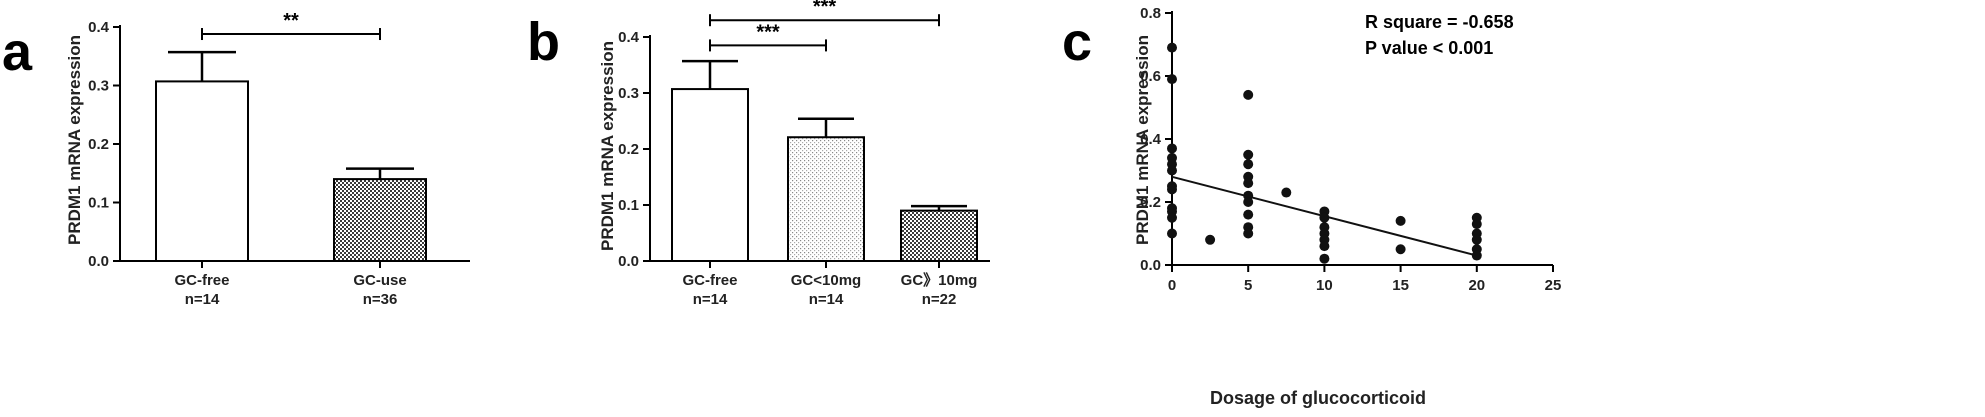 The image size is (1985, 417). What do you see at coordinates (202, 299) in the screenshot?
I see `panel-a-n-label: n=14` at bounding box center [202, 299].